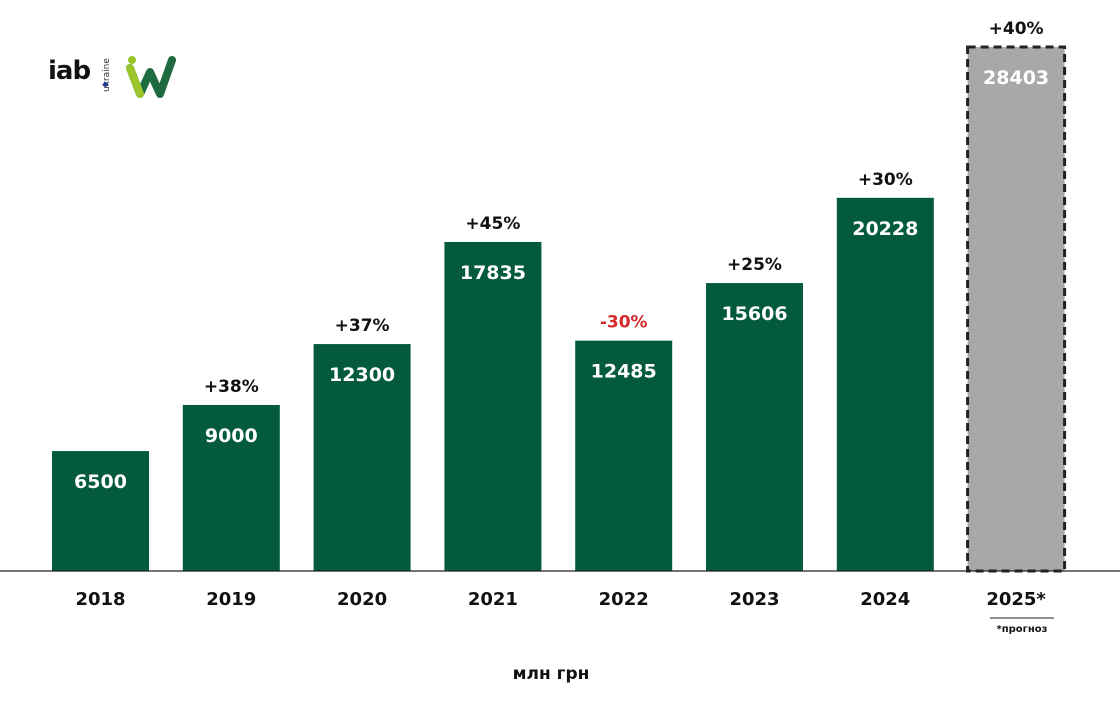  Describe the element at coordinates (1016, 309) in the screenshot. I see `bar-forecast` at that location.